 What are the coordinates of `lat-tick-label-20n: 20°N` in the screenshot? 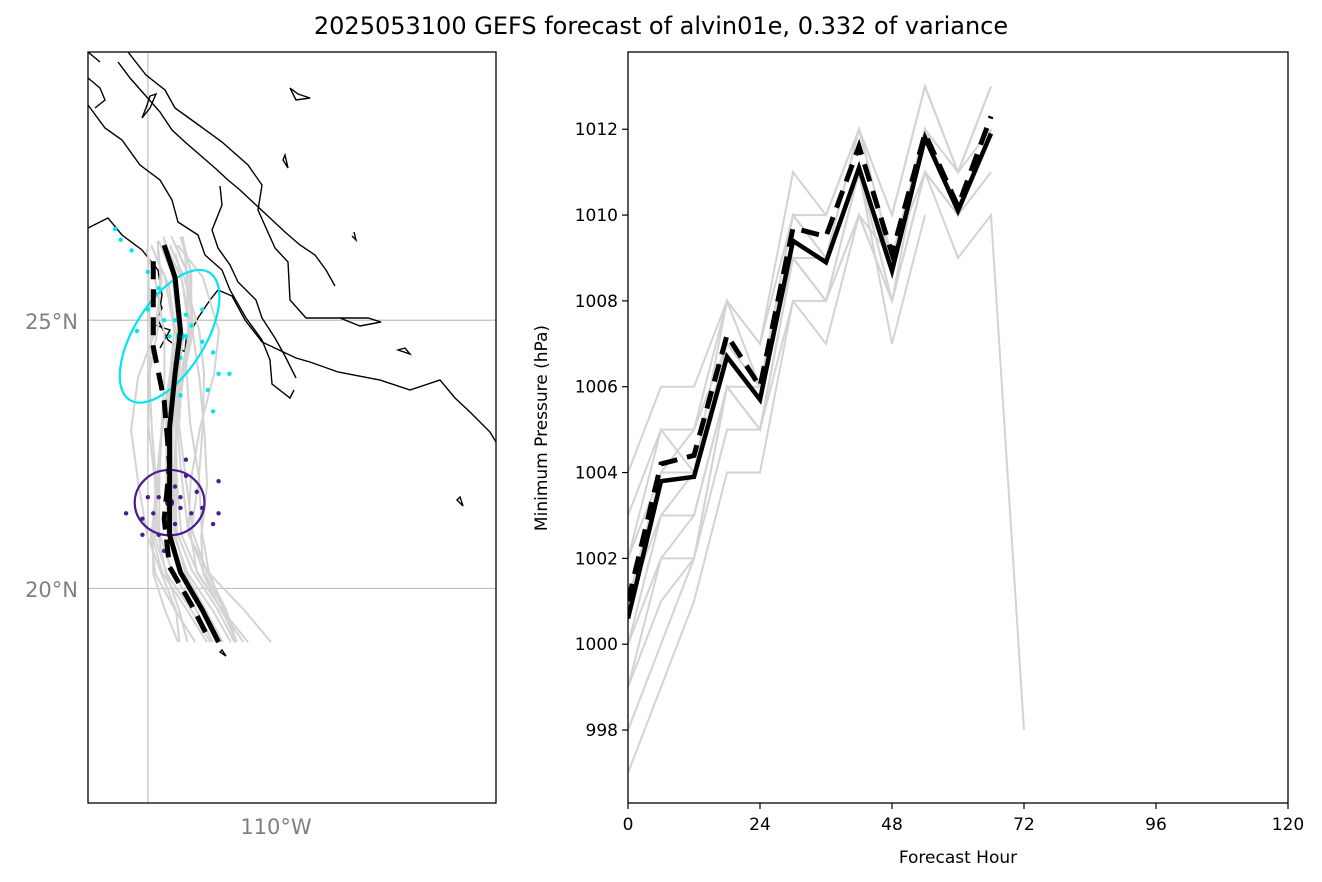 It's located at (51, 590).